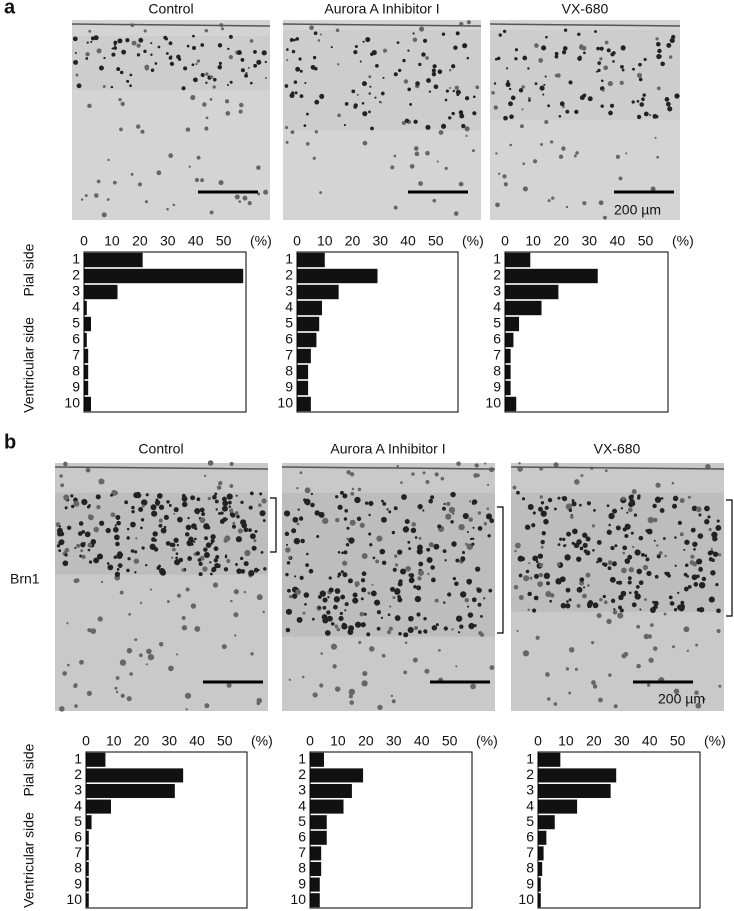  I want to click on x-tick-label: 50, so click(436, 241).